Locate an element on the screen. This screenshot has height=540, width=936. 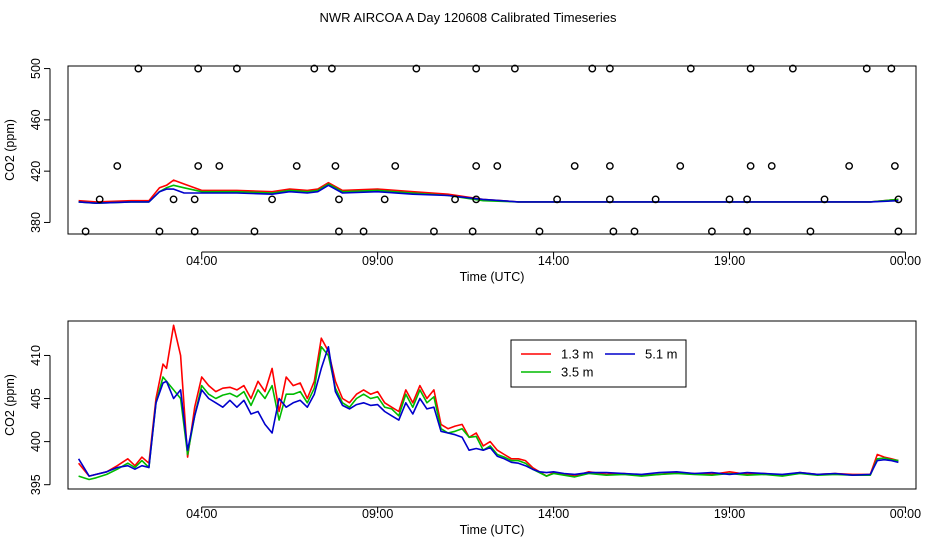
y-tick-label: 460 is located at coordinates (36, 119).